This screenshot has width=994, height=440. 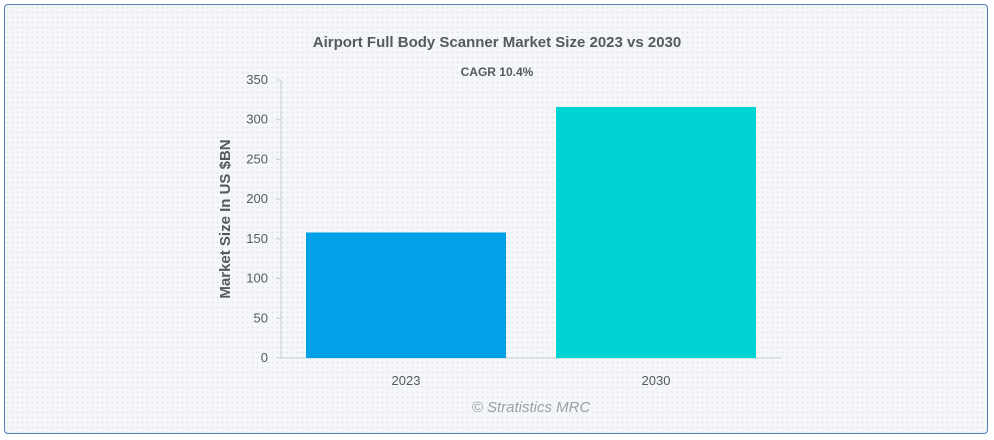 I want to click on y-axis-label: Market Size In US $BN, so click(x=225, y=218).